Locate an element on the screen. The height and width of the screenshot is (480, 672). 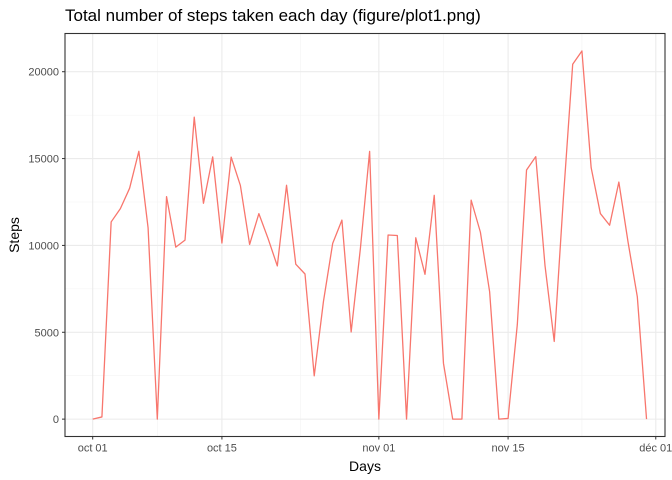
x-axis-title: Days is located at coordinates (365, 466).